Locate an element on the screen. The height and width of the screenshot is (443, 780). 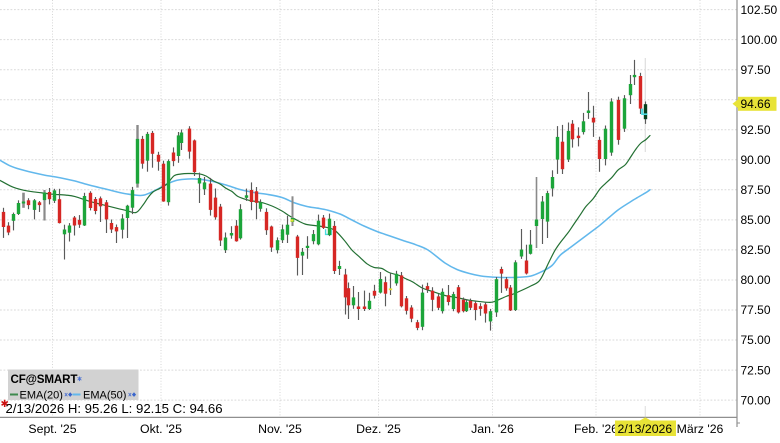
svg-text: 94.66 is located at coordinates (756, 104).